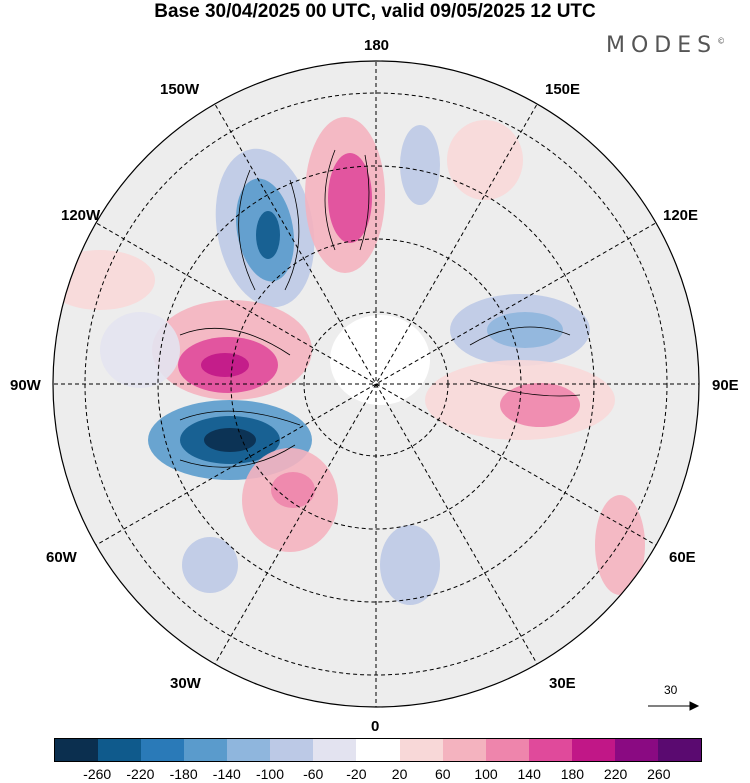 This screenshot has width=750, height=783. I want to click on reference-vector-label: 30, so click(671, 690).